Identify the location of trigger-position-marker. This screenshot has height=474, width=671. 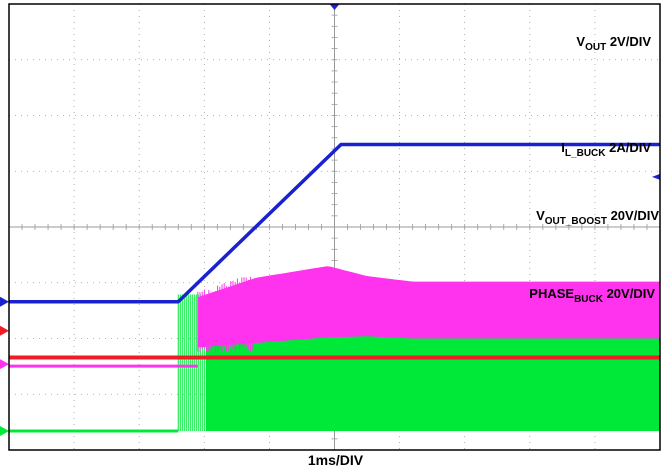
(335, 7).